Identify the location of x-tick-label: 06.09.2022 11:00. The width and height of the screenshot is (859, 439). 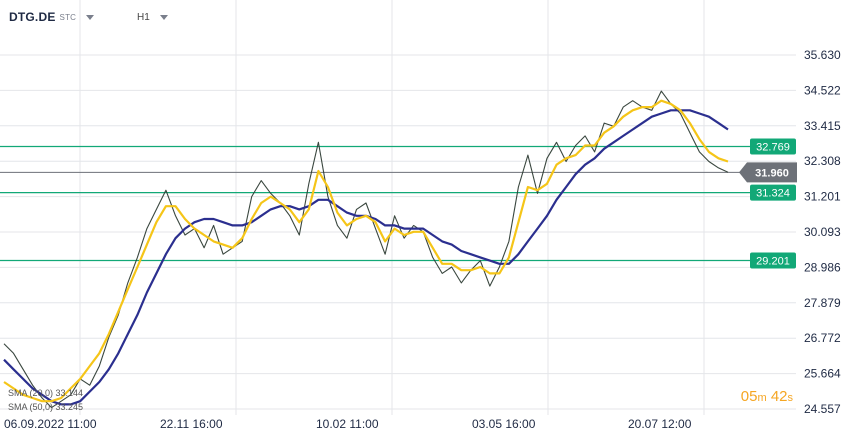
(50, 424).